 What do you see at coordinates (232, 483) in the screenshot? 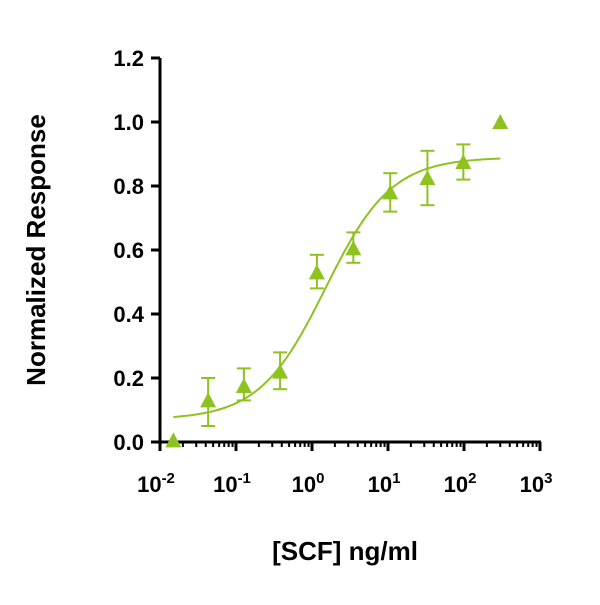
I see `x-tick-label: 10⁻¹` at bounding box center [232, 483].